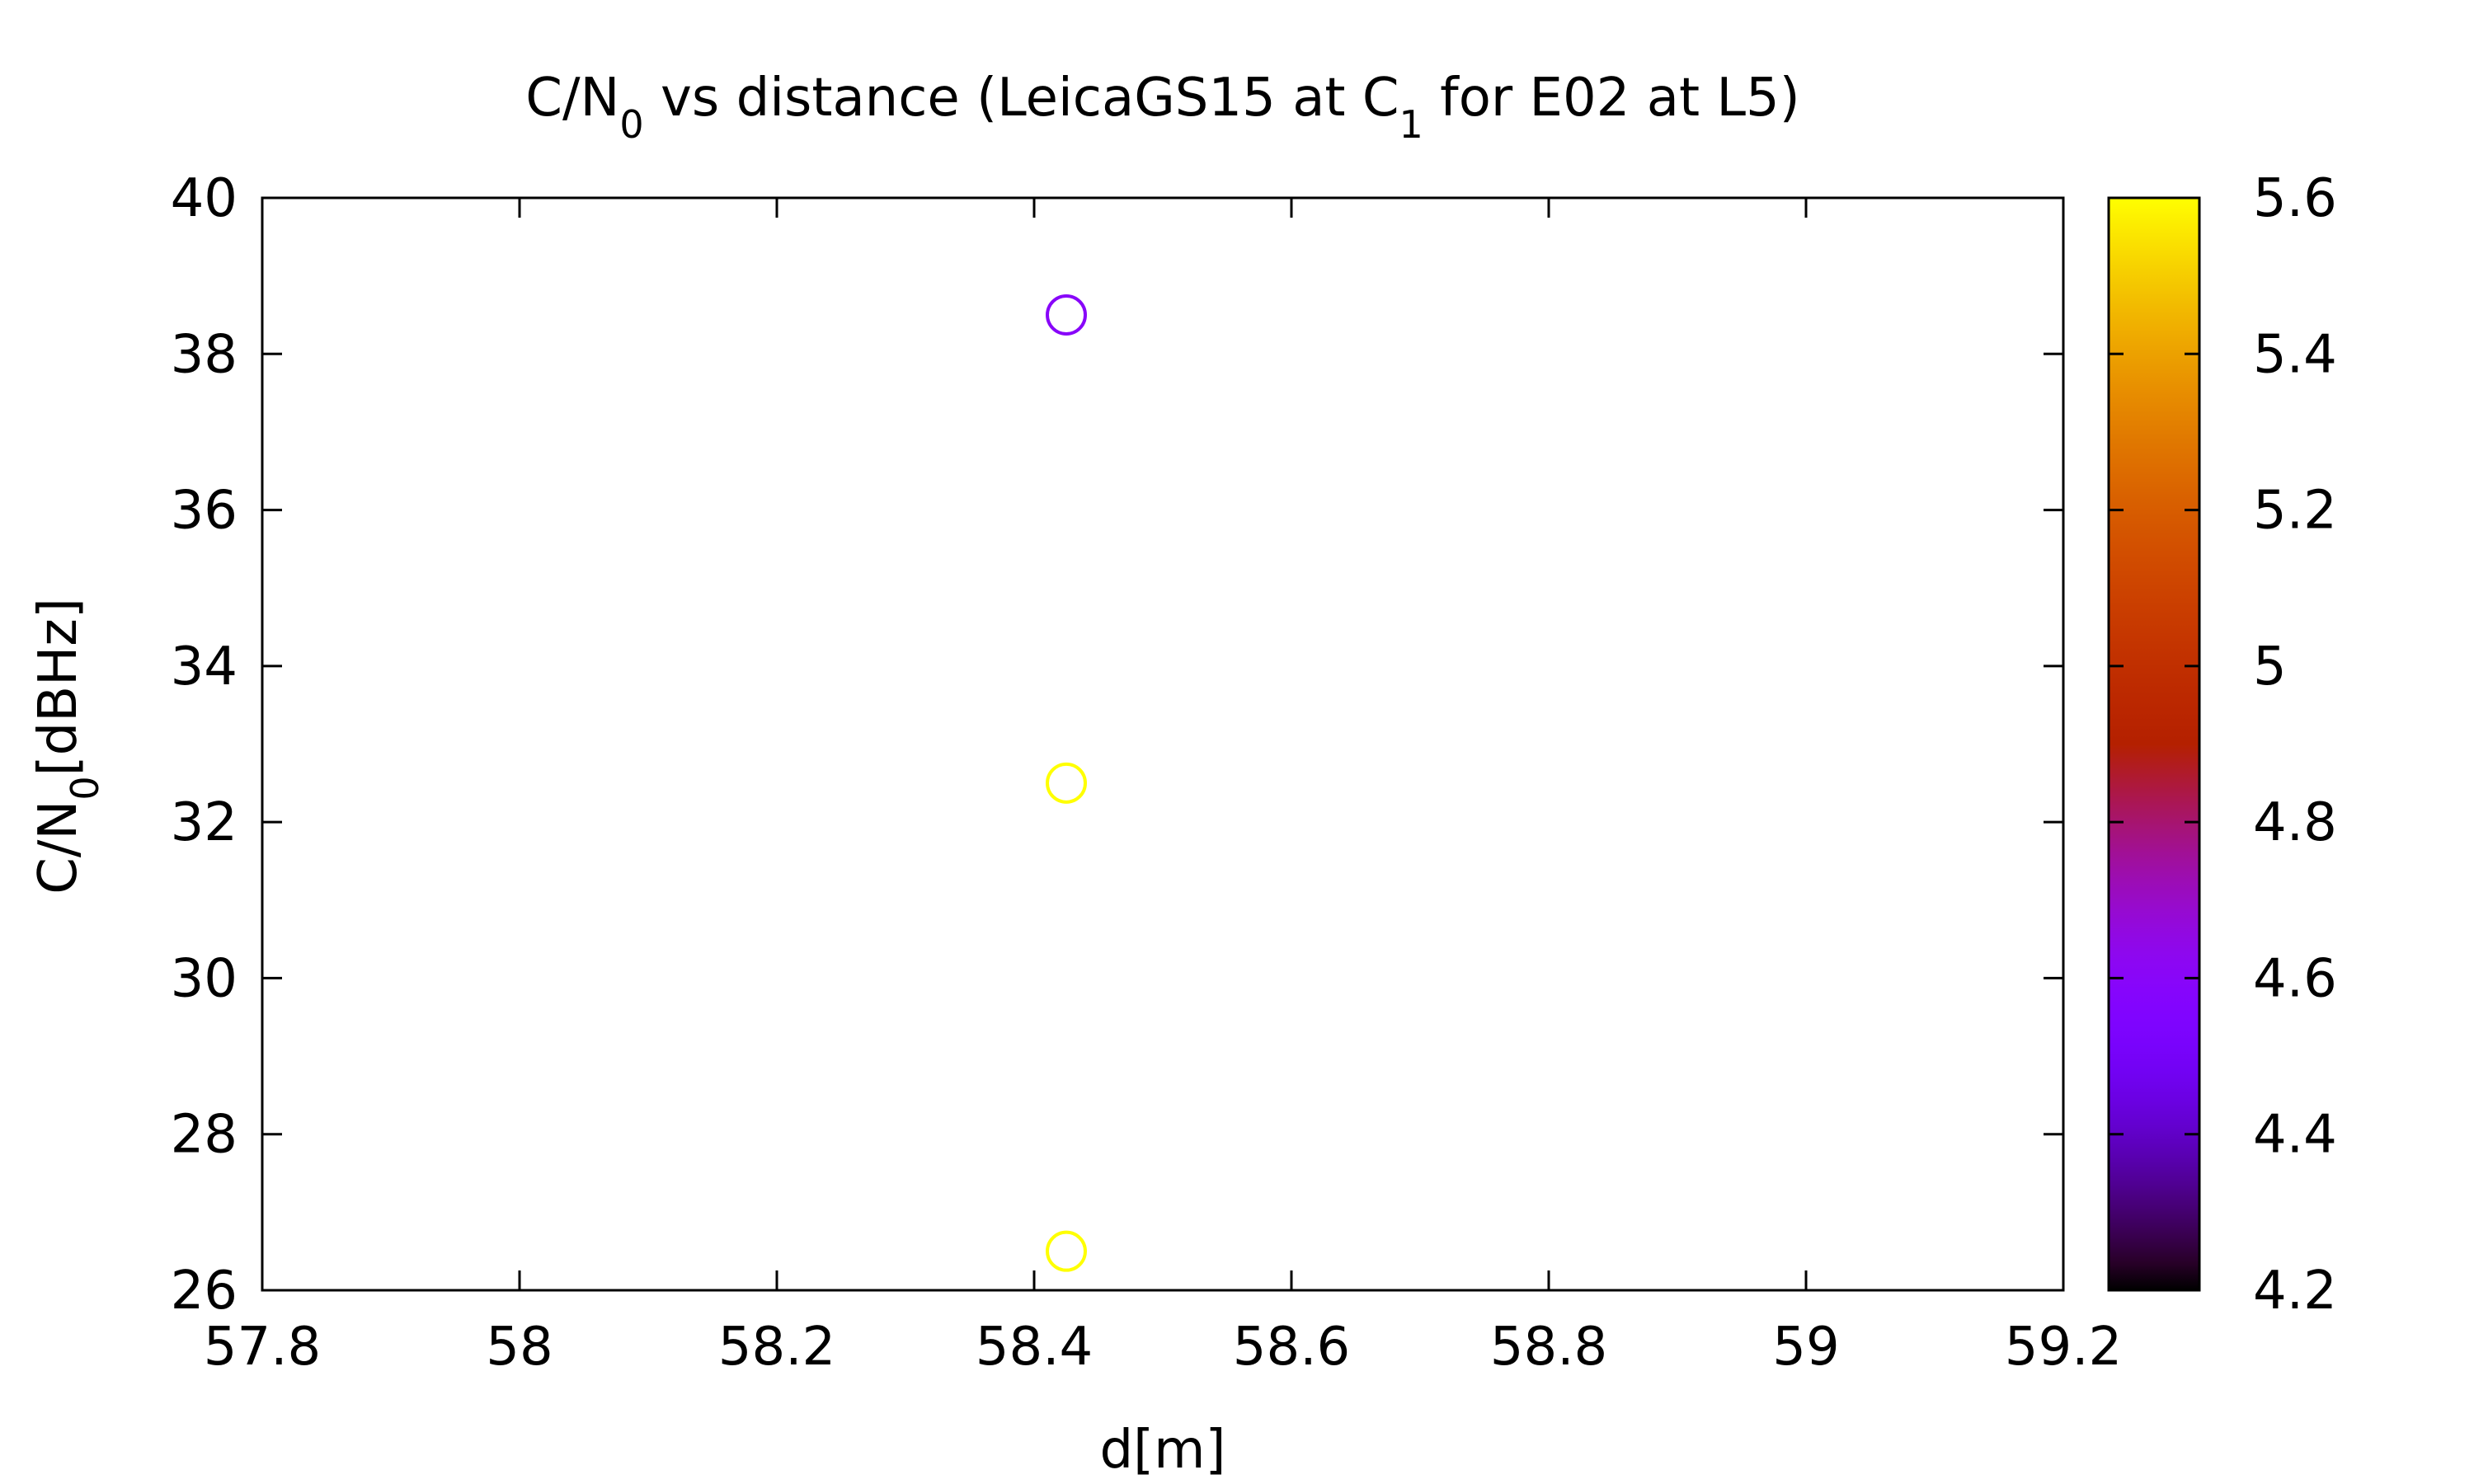 Image resolution: width=2474 pixels, height=1484 pixels. What do you see at coordinates (1411, 124) in the screenshot?
I see `title-middle-subscript: 1` at bounding box center [1411, 124].